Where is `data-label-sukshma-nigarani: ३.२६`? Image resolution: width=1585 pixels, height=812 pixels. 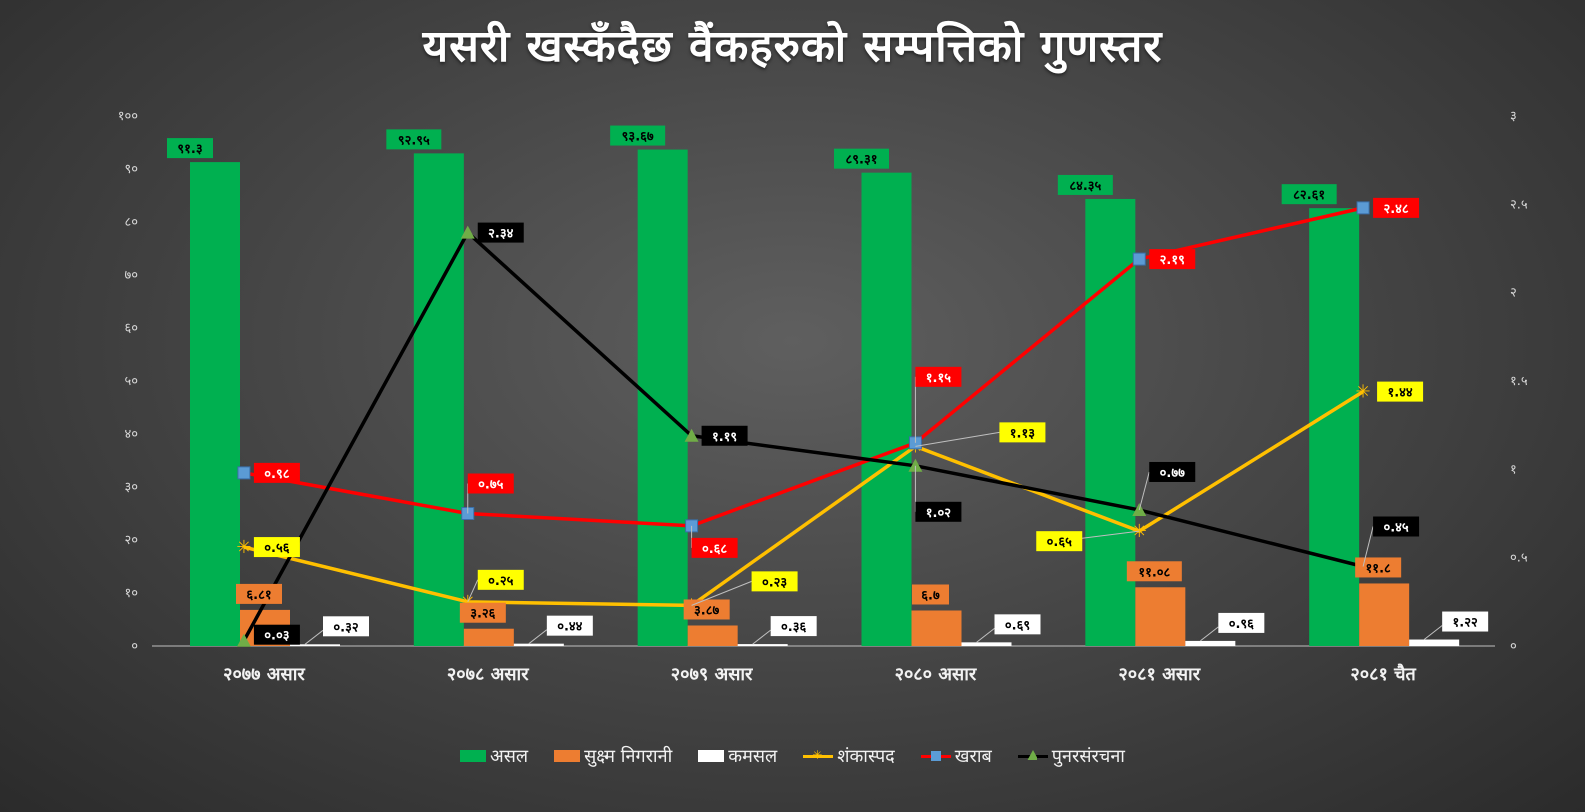
data-label-sukshma-nigarani: ३.२६ is located at coordinates (482, 612).